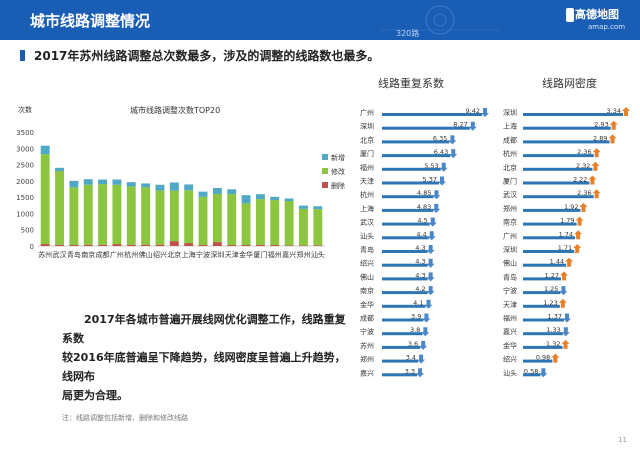 The width and height of the screenshot is (640, 453). I want to click on logo-name: 高德地图, so click(597, 14).